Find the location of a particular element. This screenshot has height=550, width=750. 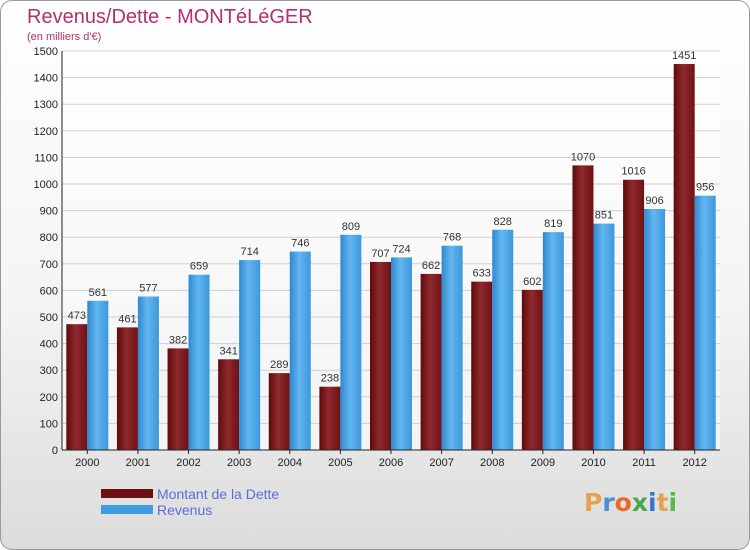

y-tick-label: 1000 is located at coordinates (46, 185).